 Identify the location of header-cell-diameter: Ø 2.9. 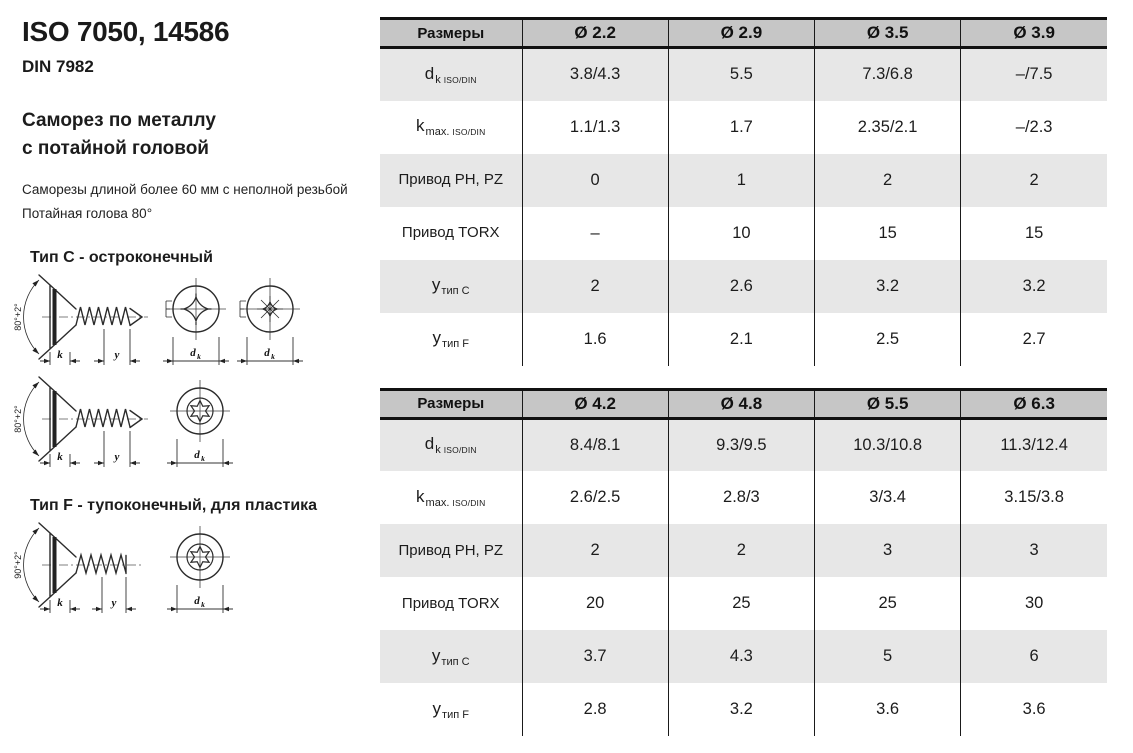
(741, 33).